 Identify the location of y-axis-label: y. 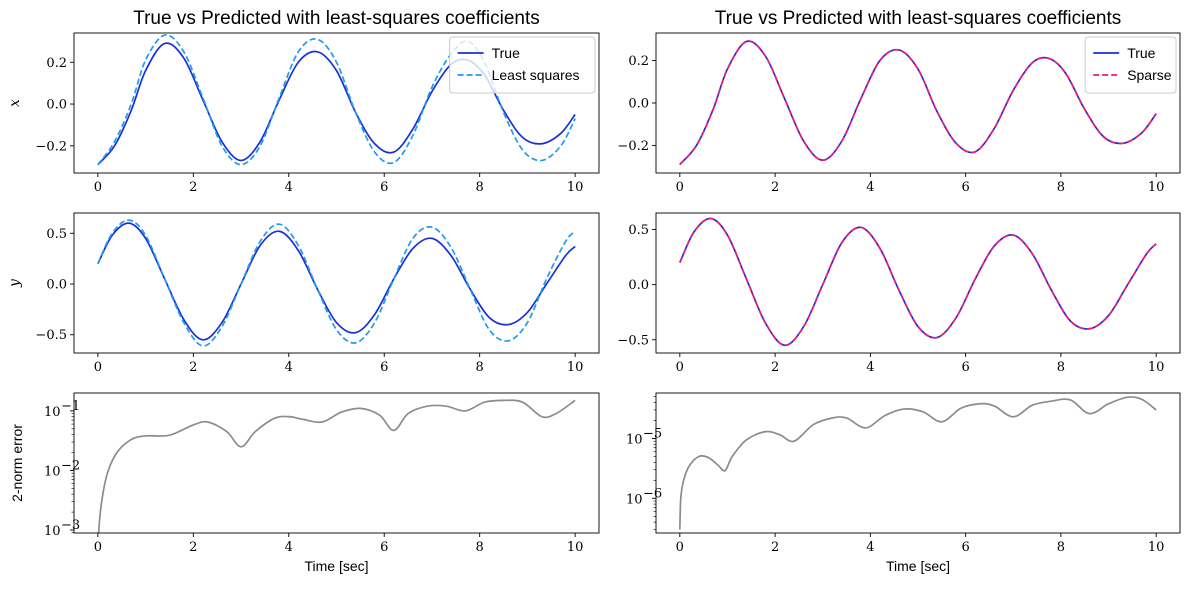
(15, 283).